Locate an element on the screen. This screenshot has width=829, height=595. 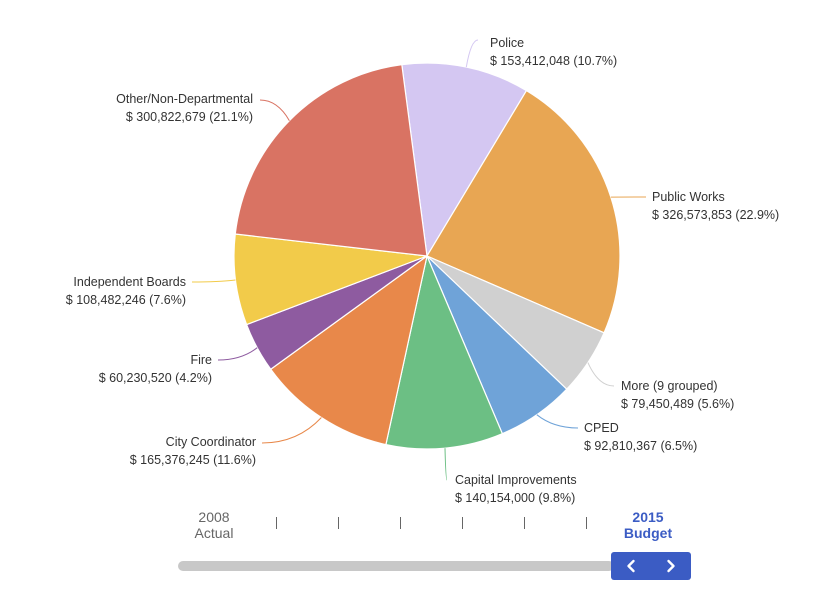
timeline-end: 2015 Budget is located at coordinates (648, 525).